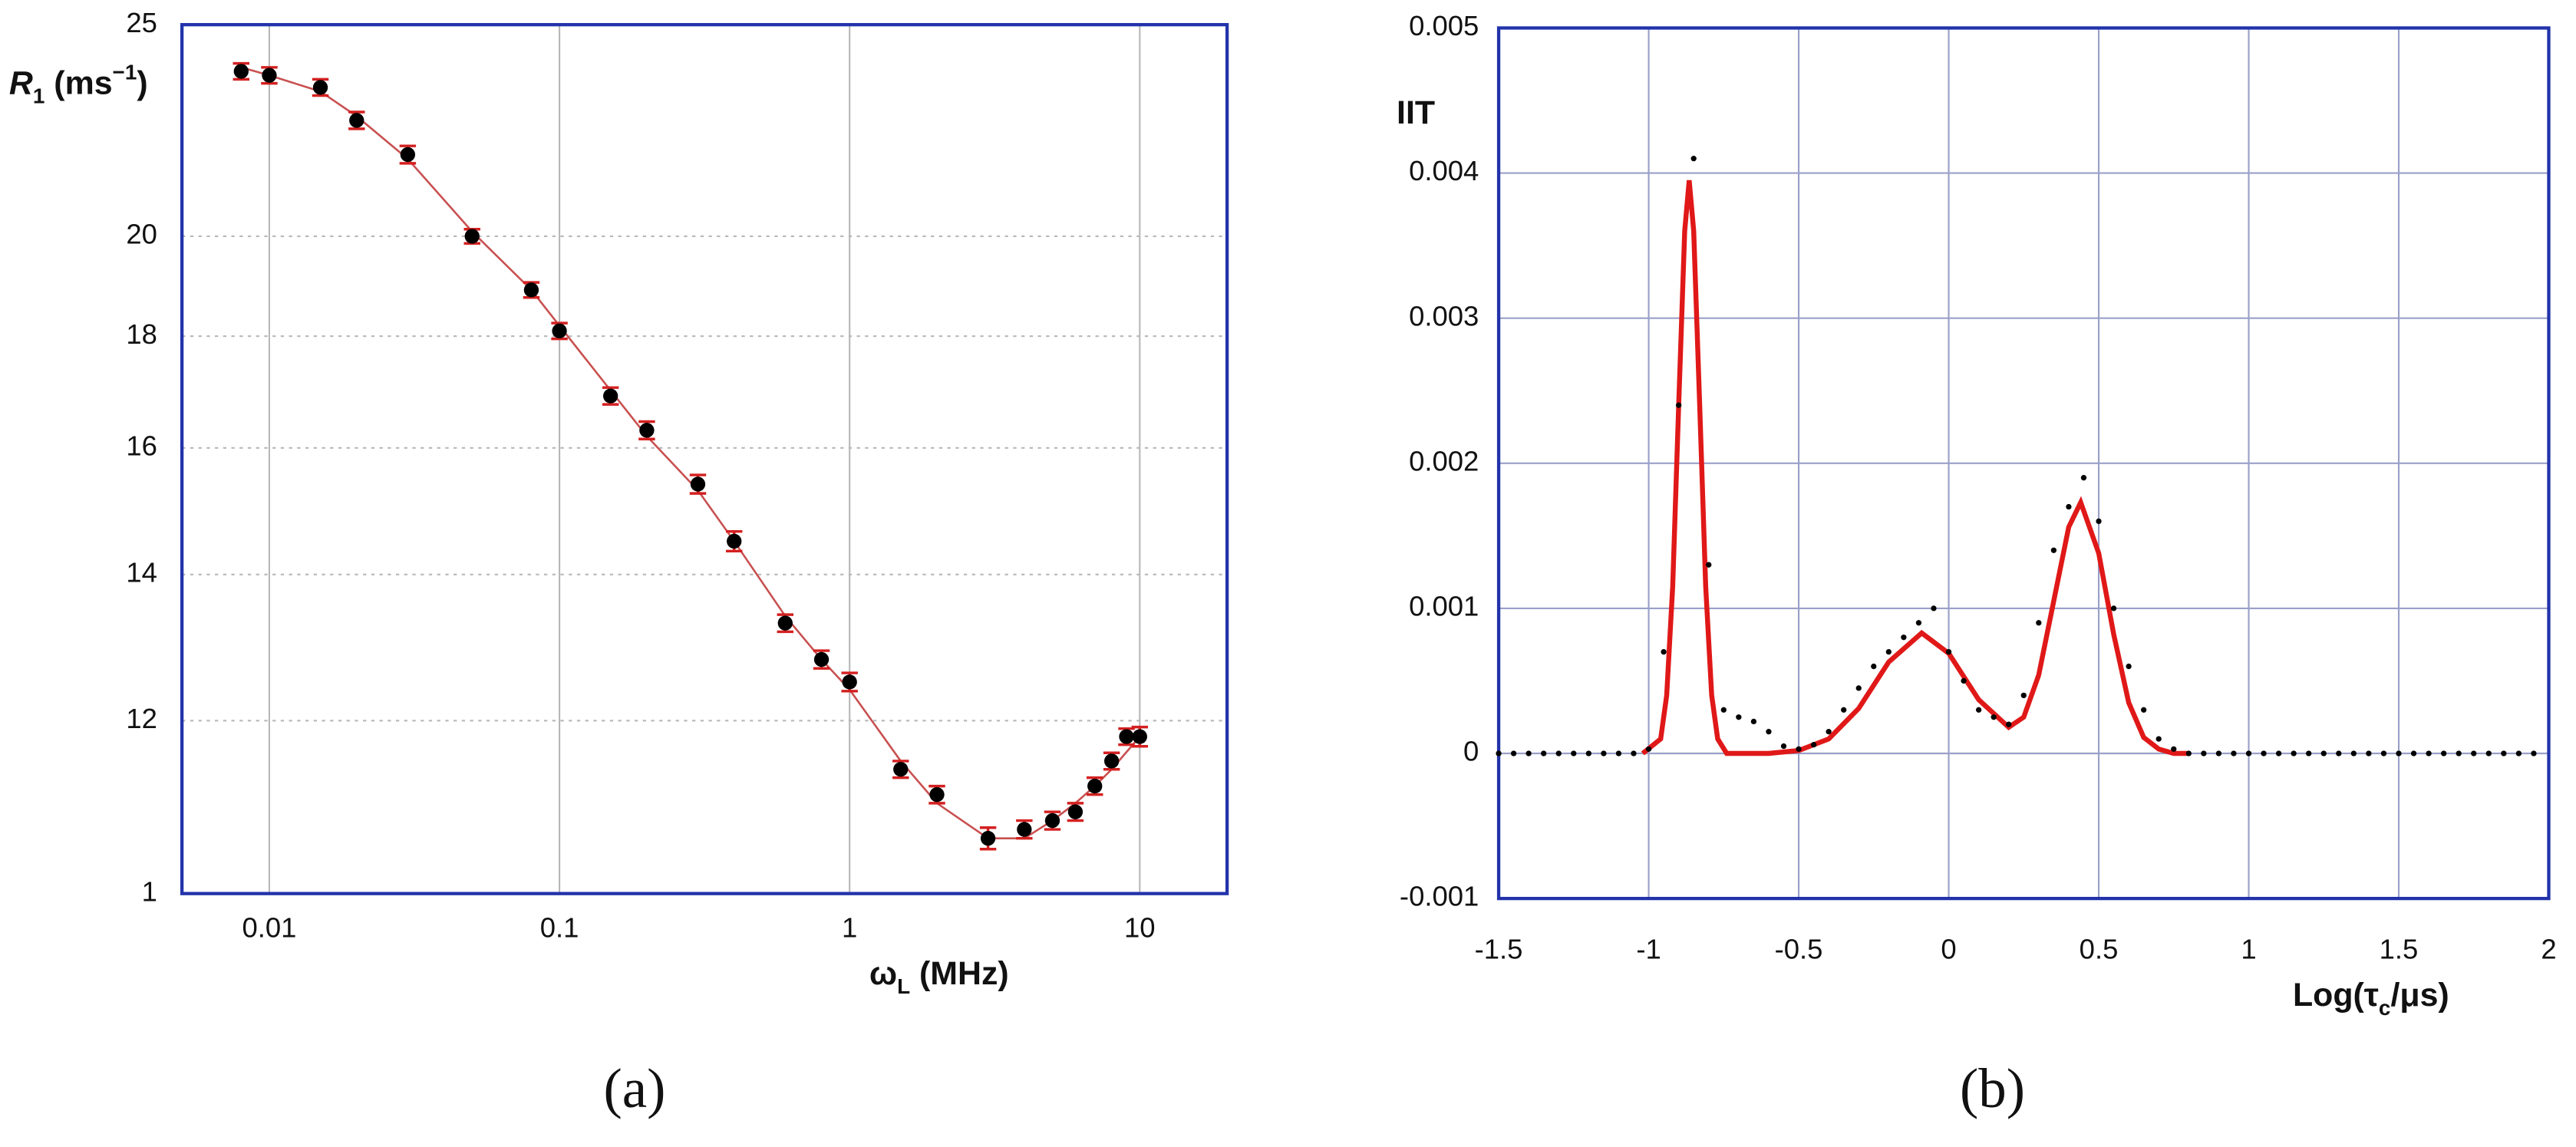 The width and height of the screenshot is (2576, 1147). I want to click on caption: (b), so click(1992, 1088).